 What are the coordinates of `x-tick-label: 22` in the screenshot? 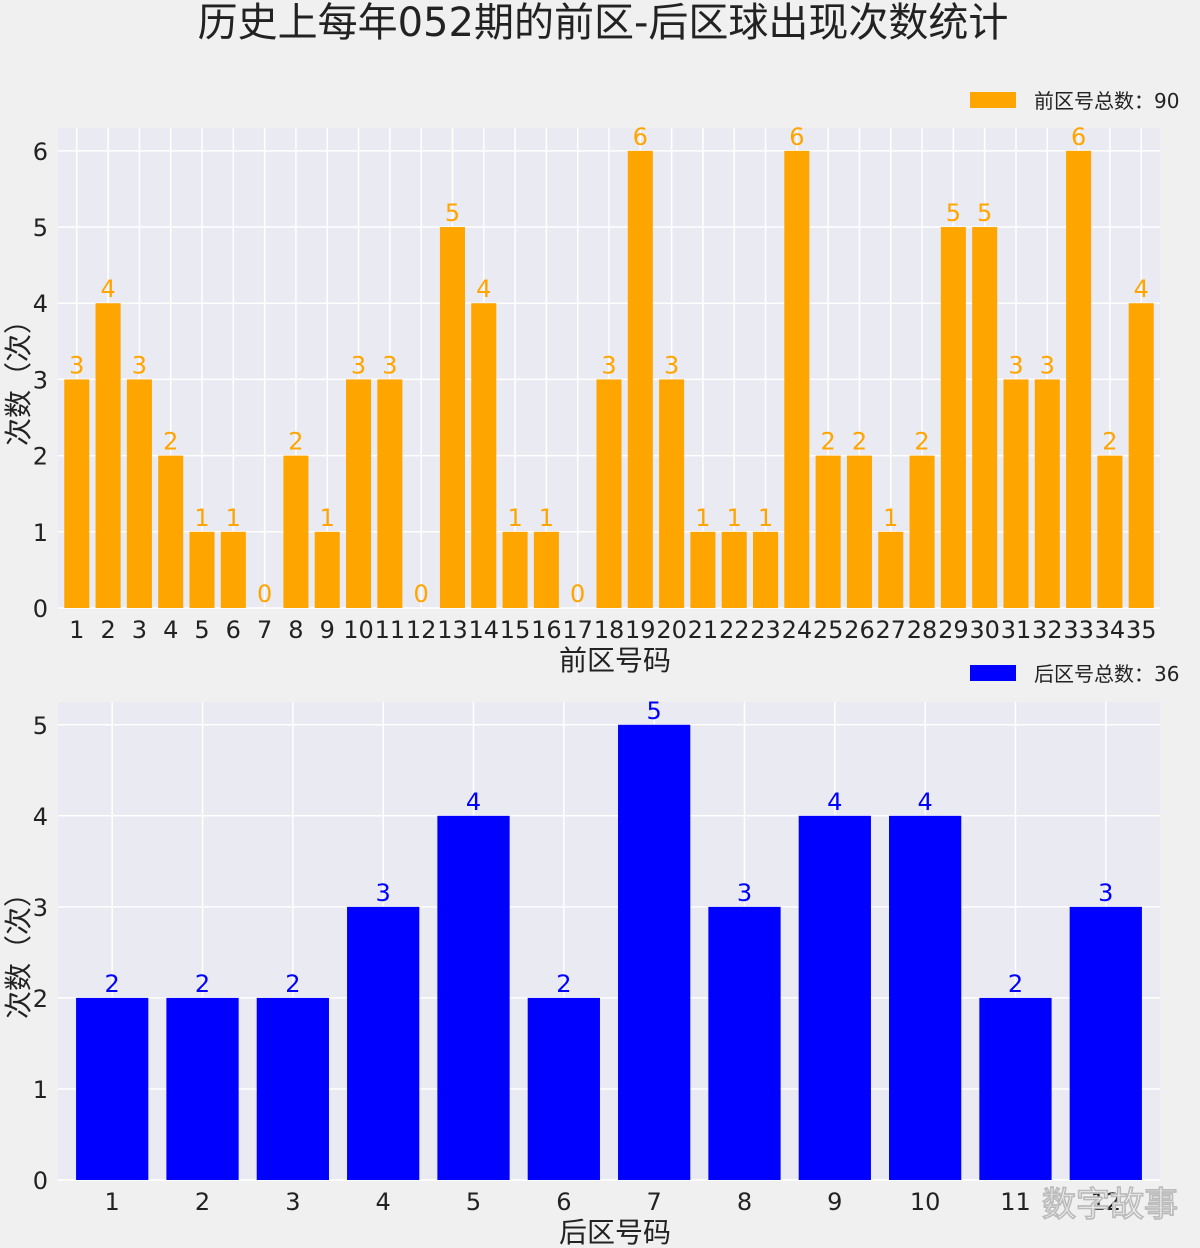 It's located at (734, 630).